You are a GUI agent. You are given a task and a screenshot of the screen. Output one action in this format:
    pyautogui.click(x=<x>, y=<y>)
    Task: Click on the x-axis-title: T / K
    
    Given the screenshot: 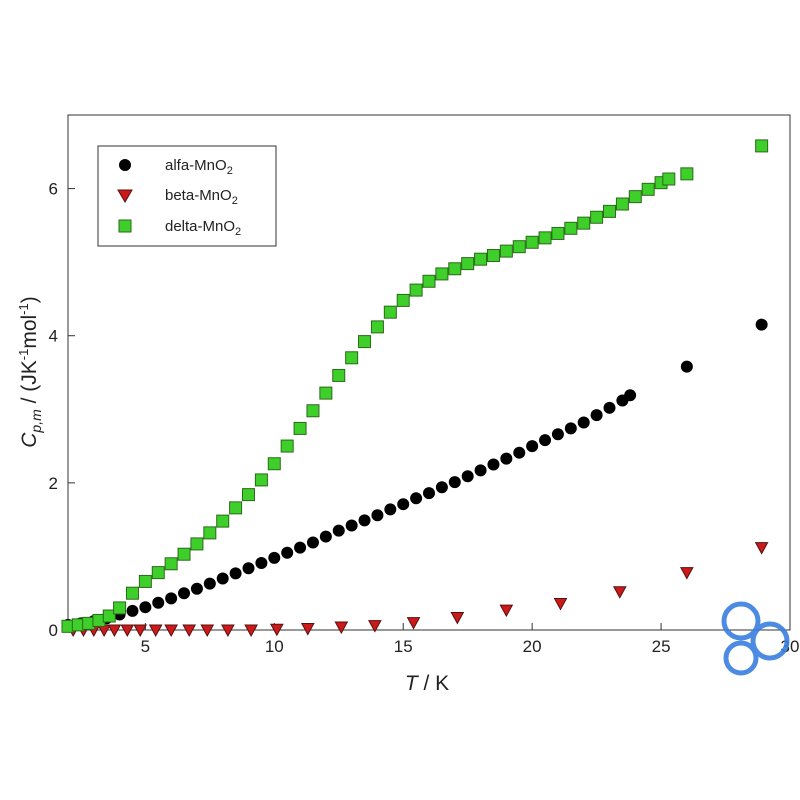 What is the action you would take?
    pyautogui.click(x=427, y=683)
    